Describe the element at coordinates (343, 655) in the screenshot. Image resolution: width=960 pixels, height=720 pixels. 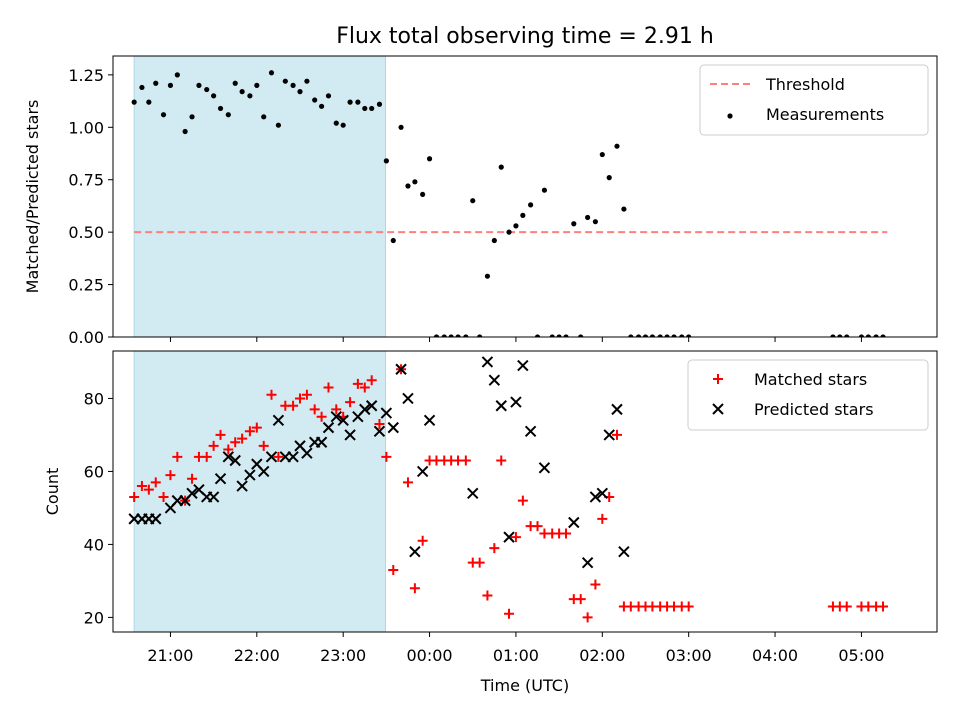
I see `x-tick-label: 23:00` at that location.